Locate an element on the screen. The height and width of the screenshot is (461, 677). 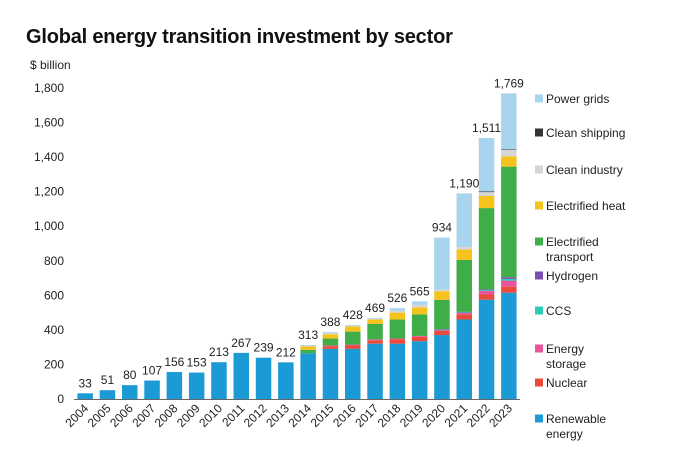
legend-label: CCS is located at coordinates (558, 311).